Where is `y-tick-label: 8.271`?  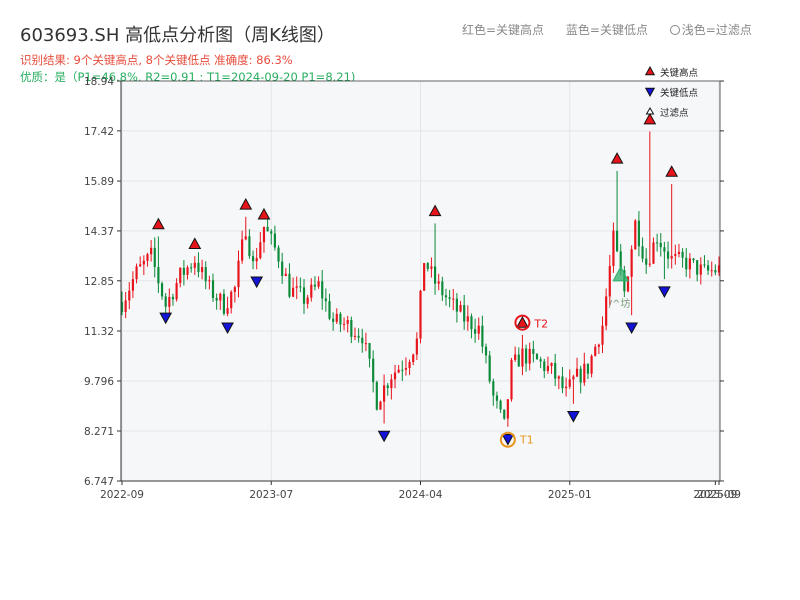 y-tick-label: 8.271 is located at coordinates (99, 432).